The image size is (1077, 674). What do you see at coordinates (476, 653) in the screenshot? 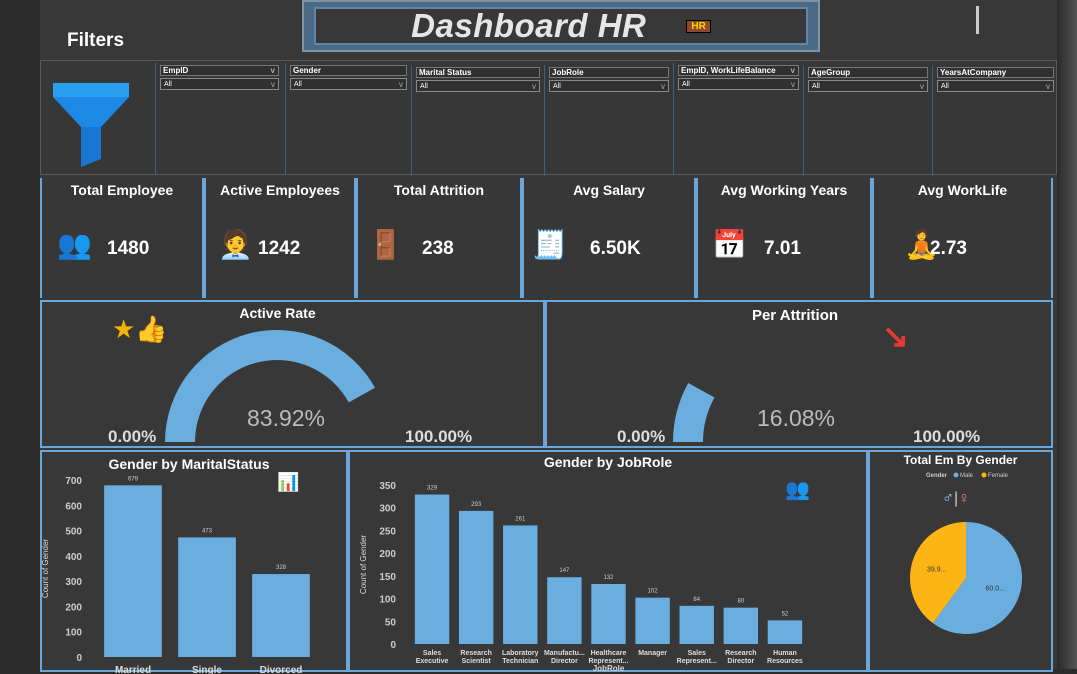
I see `x-tick-label: Research` at bounding box center [476, 653].